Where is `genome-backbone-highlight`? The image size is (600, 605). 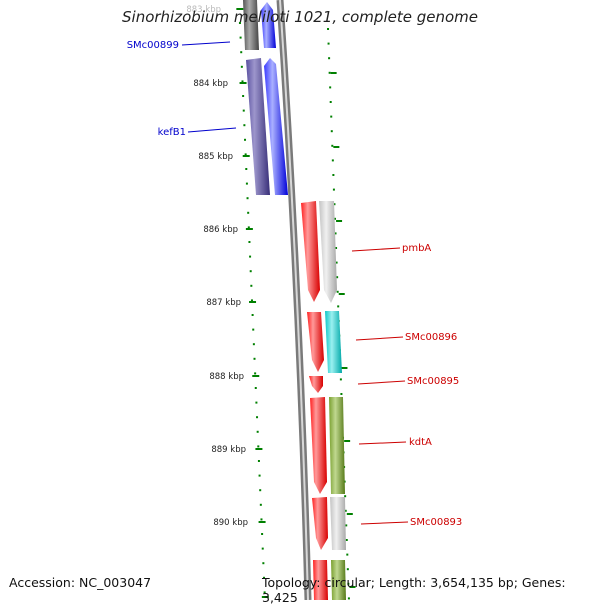
genome-backbone-highlight is located at coordinates (294, 300).